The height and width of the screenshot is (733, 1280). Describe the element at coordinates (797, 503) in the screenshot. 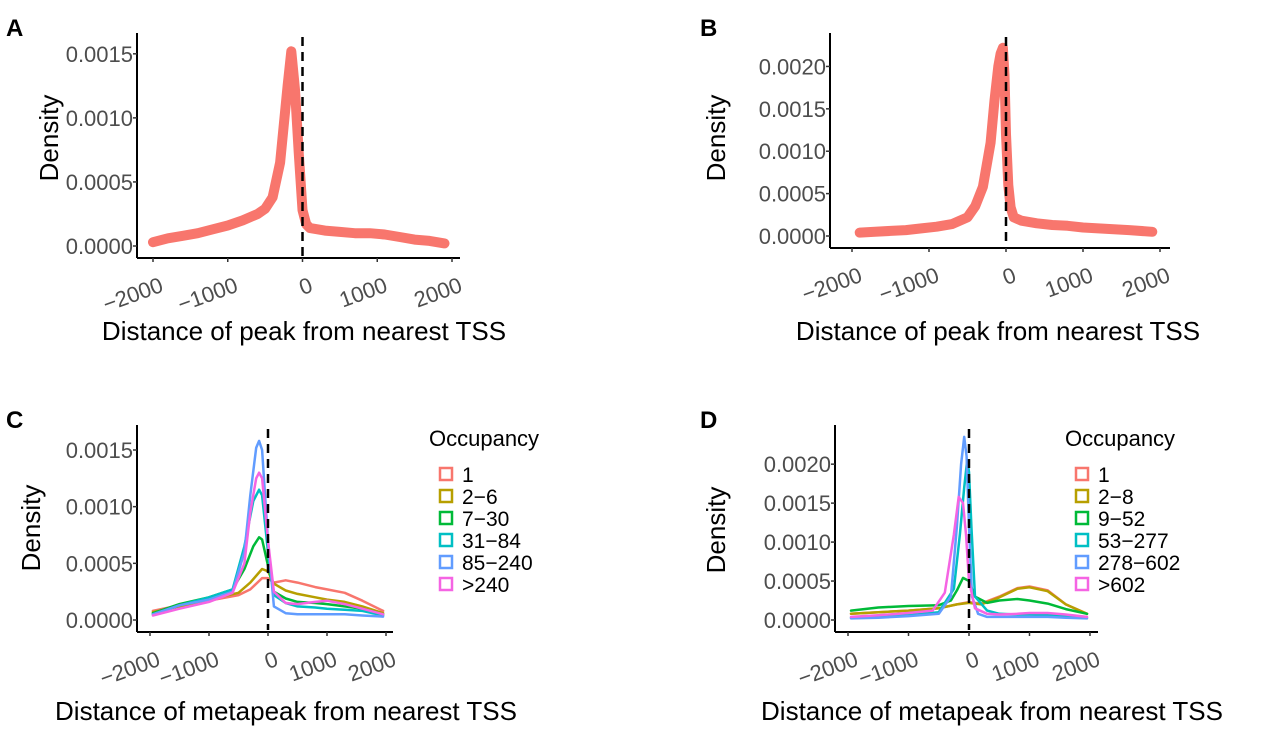

I see `panel-d-ytick-label: 0.0015` at that location.